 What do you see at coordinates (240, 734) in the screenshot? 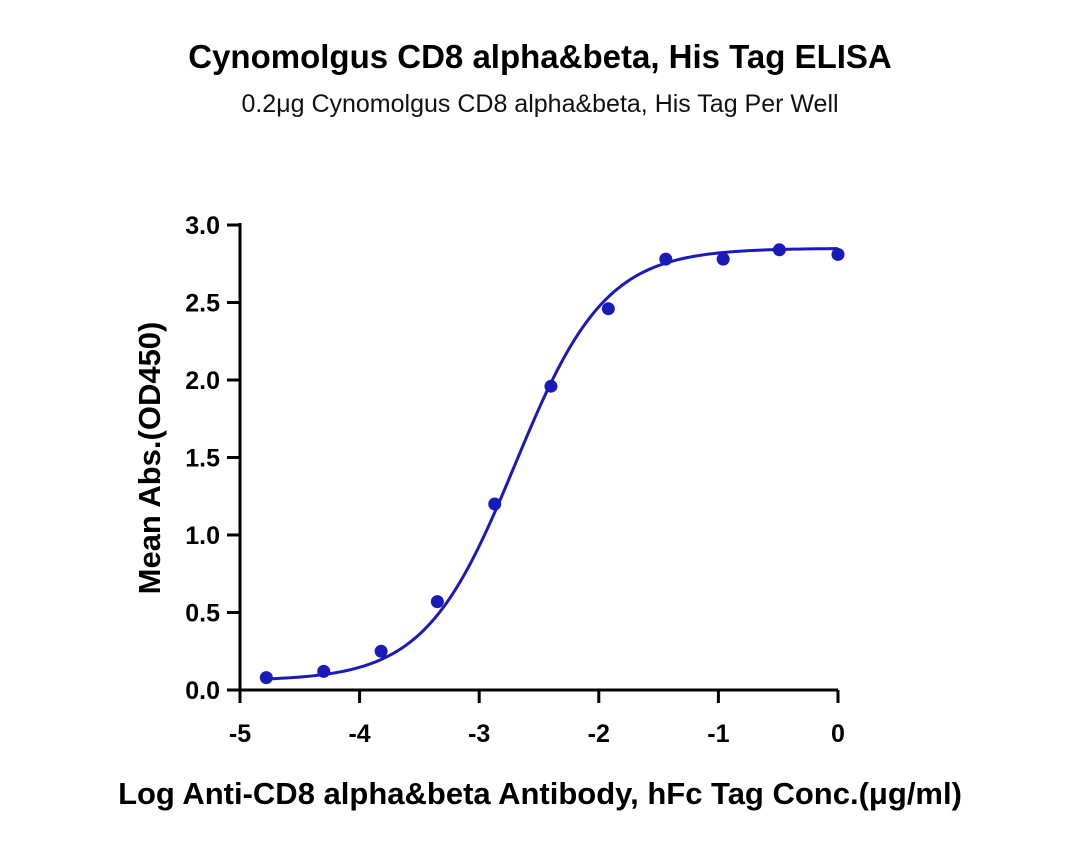
I see `x-tick-label: -5` at bounding box center [240, 734].